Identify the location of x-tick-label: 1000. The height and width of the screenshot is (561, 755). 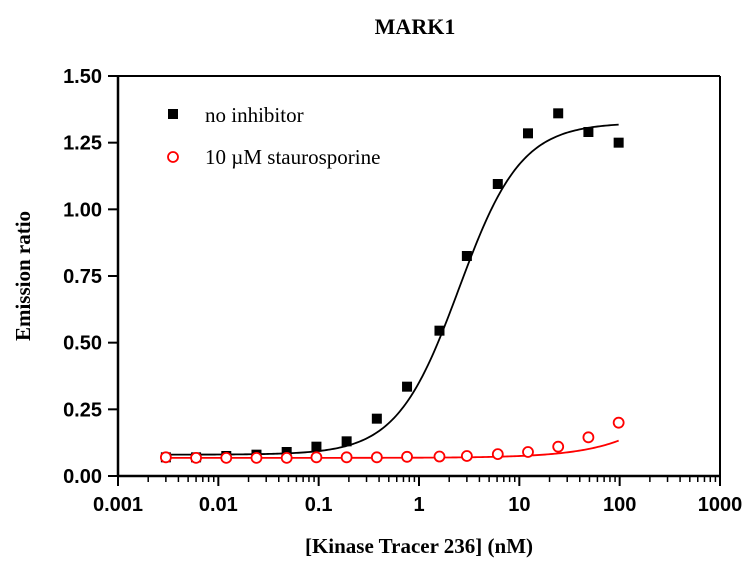
(720, 505).